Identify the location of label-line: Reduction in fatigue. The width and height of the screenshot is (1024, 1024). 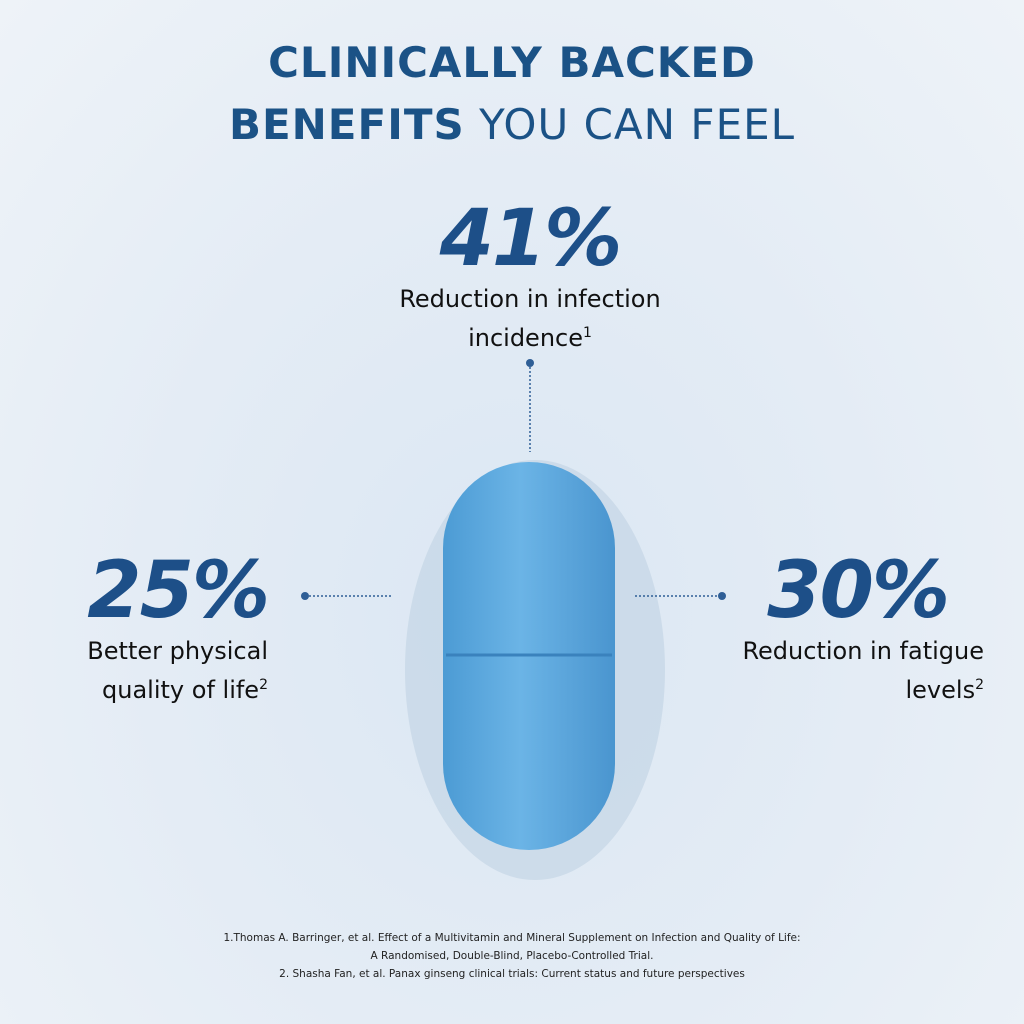
(863, 651).